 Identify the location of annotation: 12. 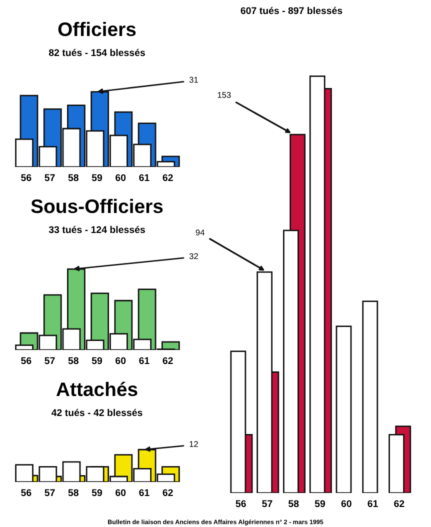
(194, 444).